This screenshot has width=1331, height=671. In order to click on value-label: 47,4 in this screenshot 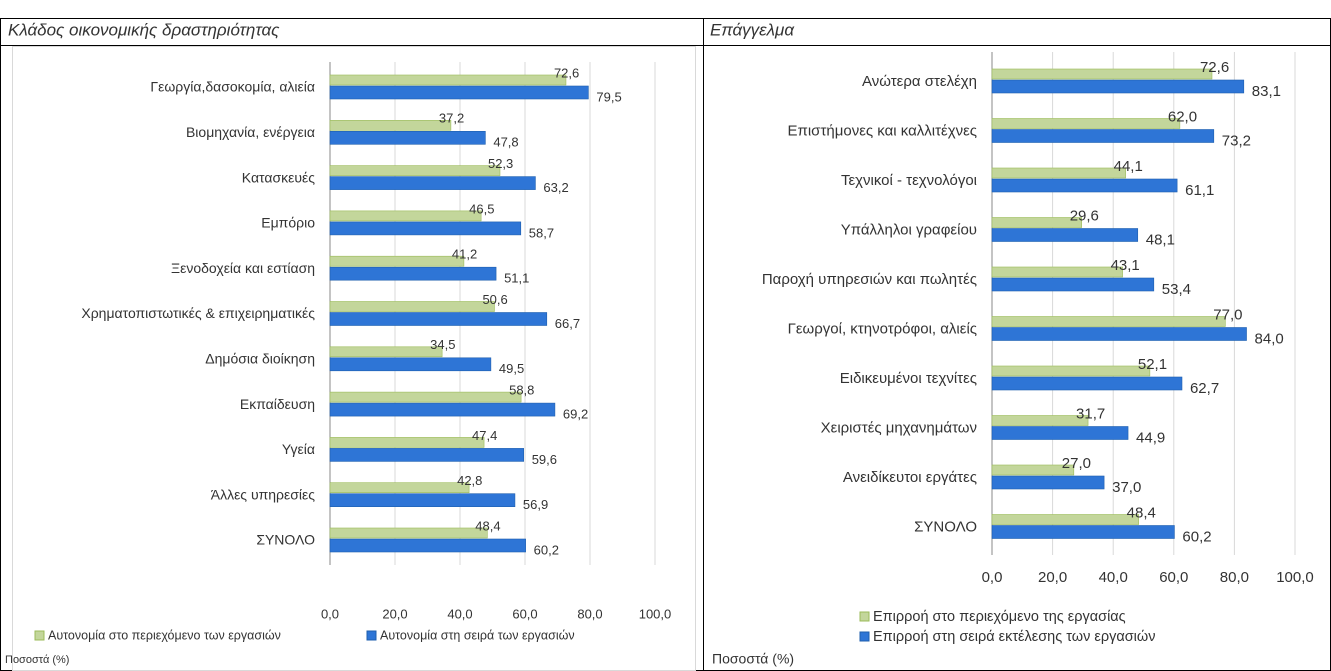, I will do `click(484, 435)`.